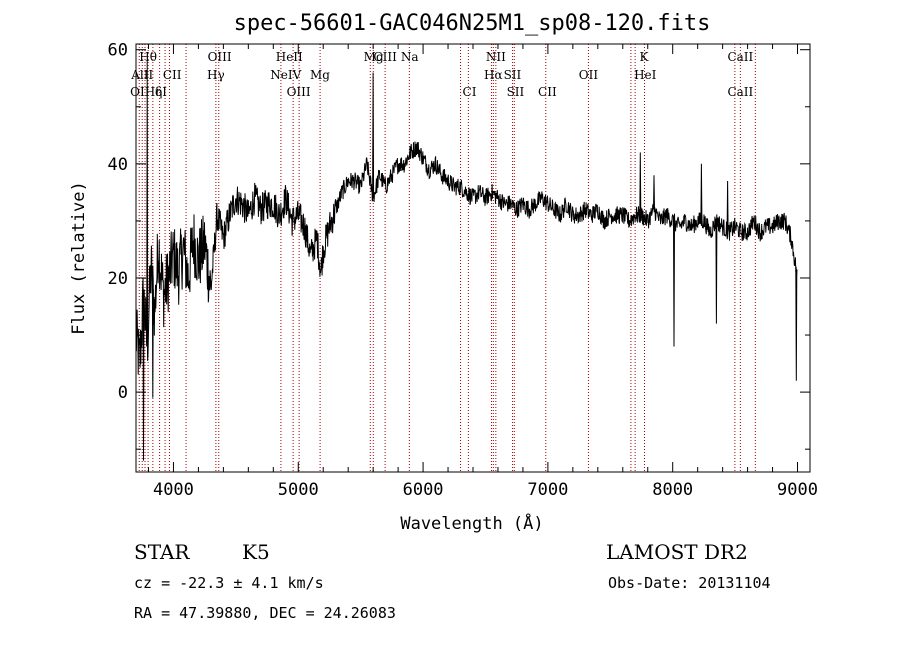  Describe the element at coordinates (229, 583) in the screenshot. I see `redshift-cz: cz = -22.3 ± 4.1 km/s` at that location.